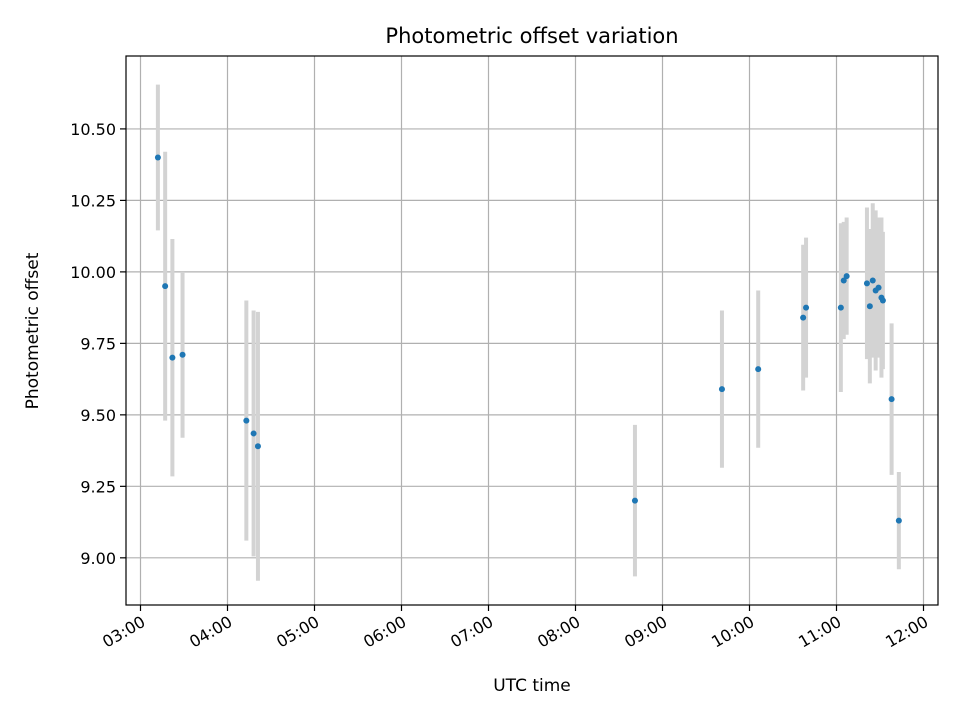 This screenshot has width=960, height=720. I want to click on y-tick-label: 10.25, so click(93, 200).